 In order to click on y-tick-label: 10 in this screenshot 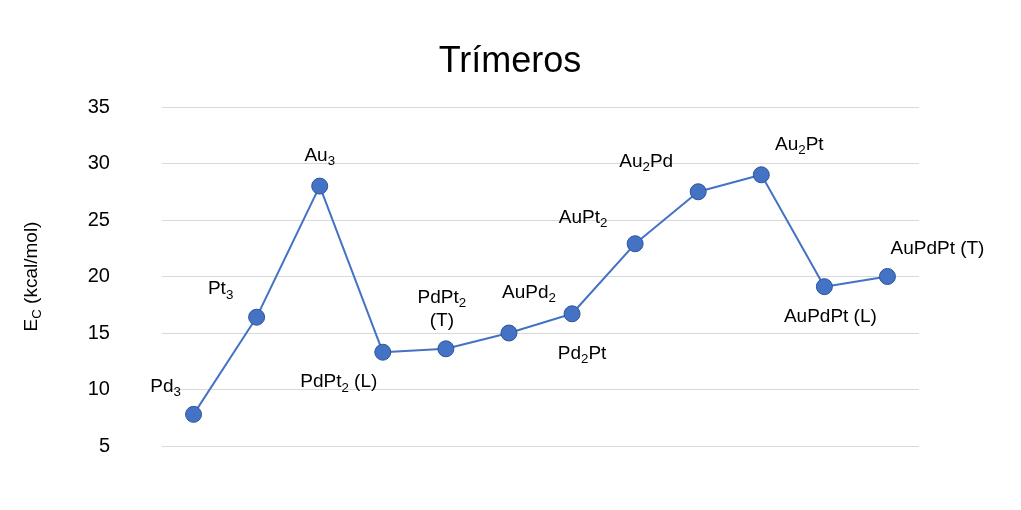, I will do `click(98, 388)`.